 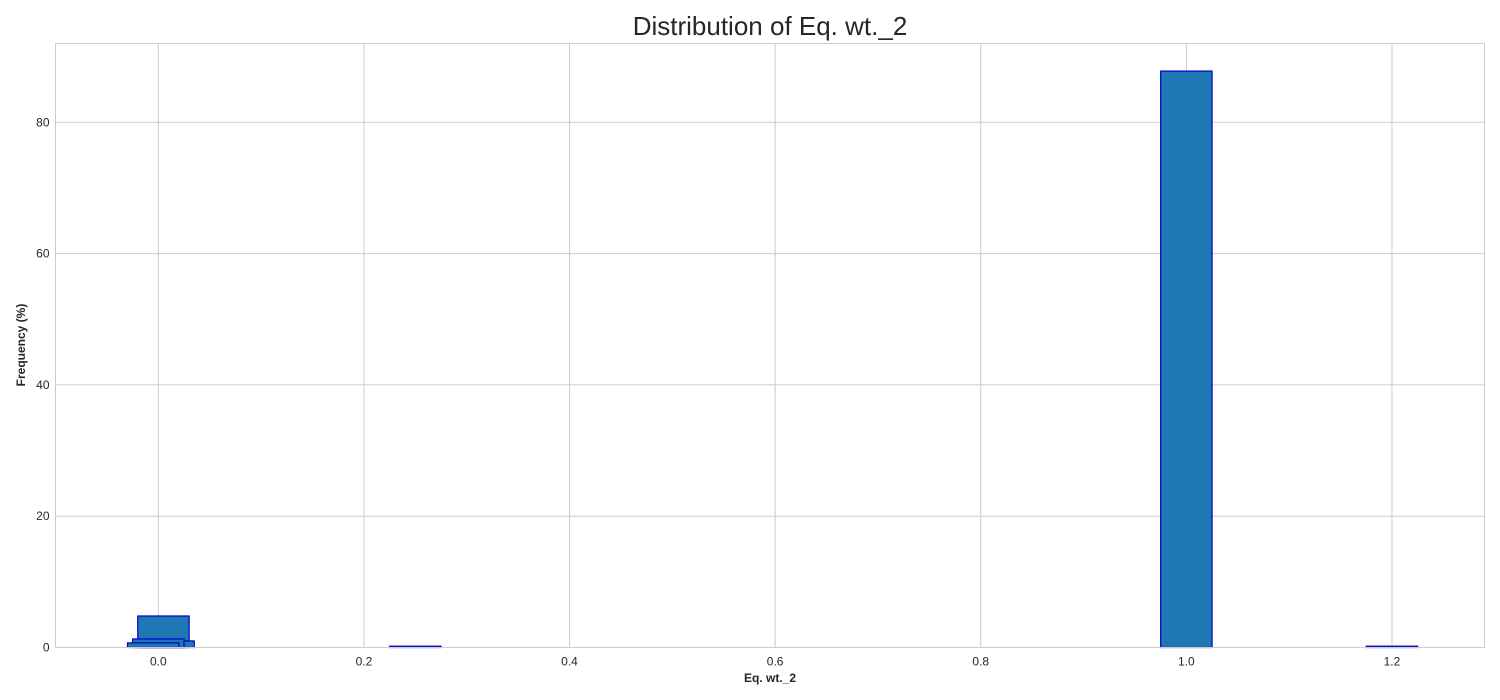 What do you see at coordinates (770, 678) in the screenshot?
I see `x-axis-label: Eq. wt._2` at bounding box center [770, 678].